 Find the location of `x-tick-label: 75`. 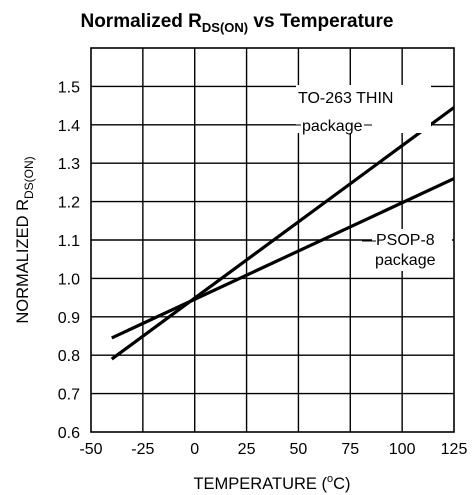

x-tick-label: 75 is located at coordinates (350, 449).